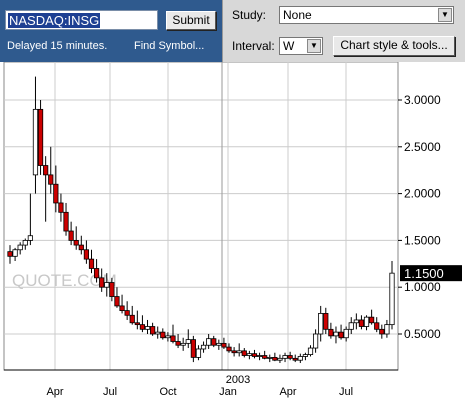 The height and width of the screenshot is (411, 465). I want to click on symbol-input-value: NASDAQ:INSG, so click(54, 20).